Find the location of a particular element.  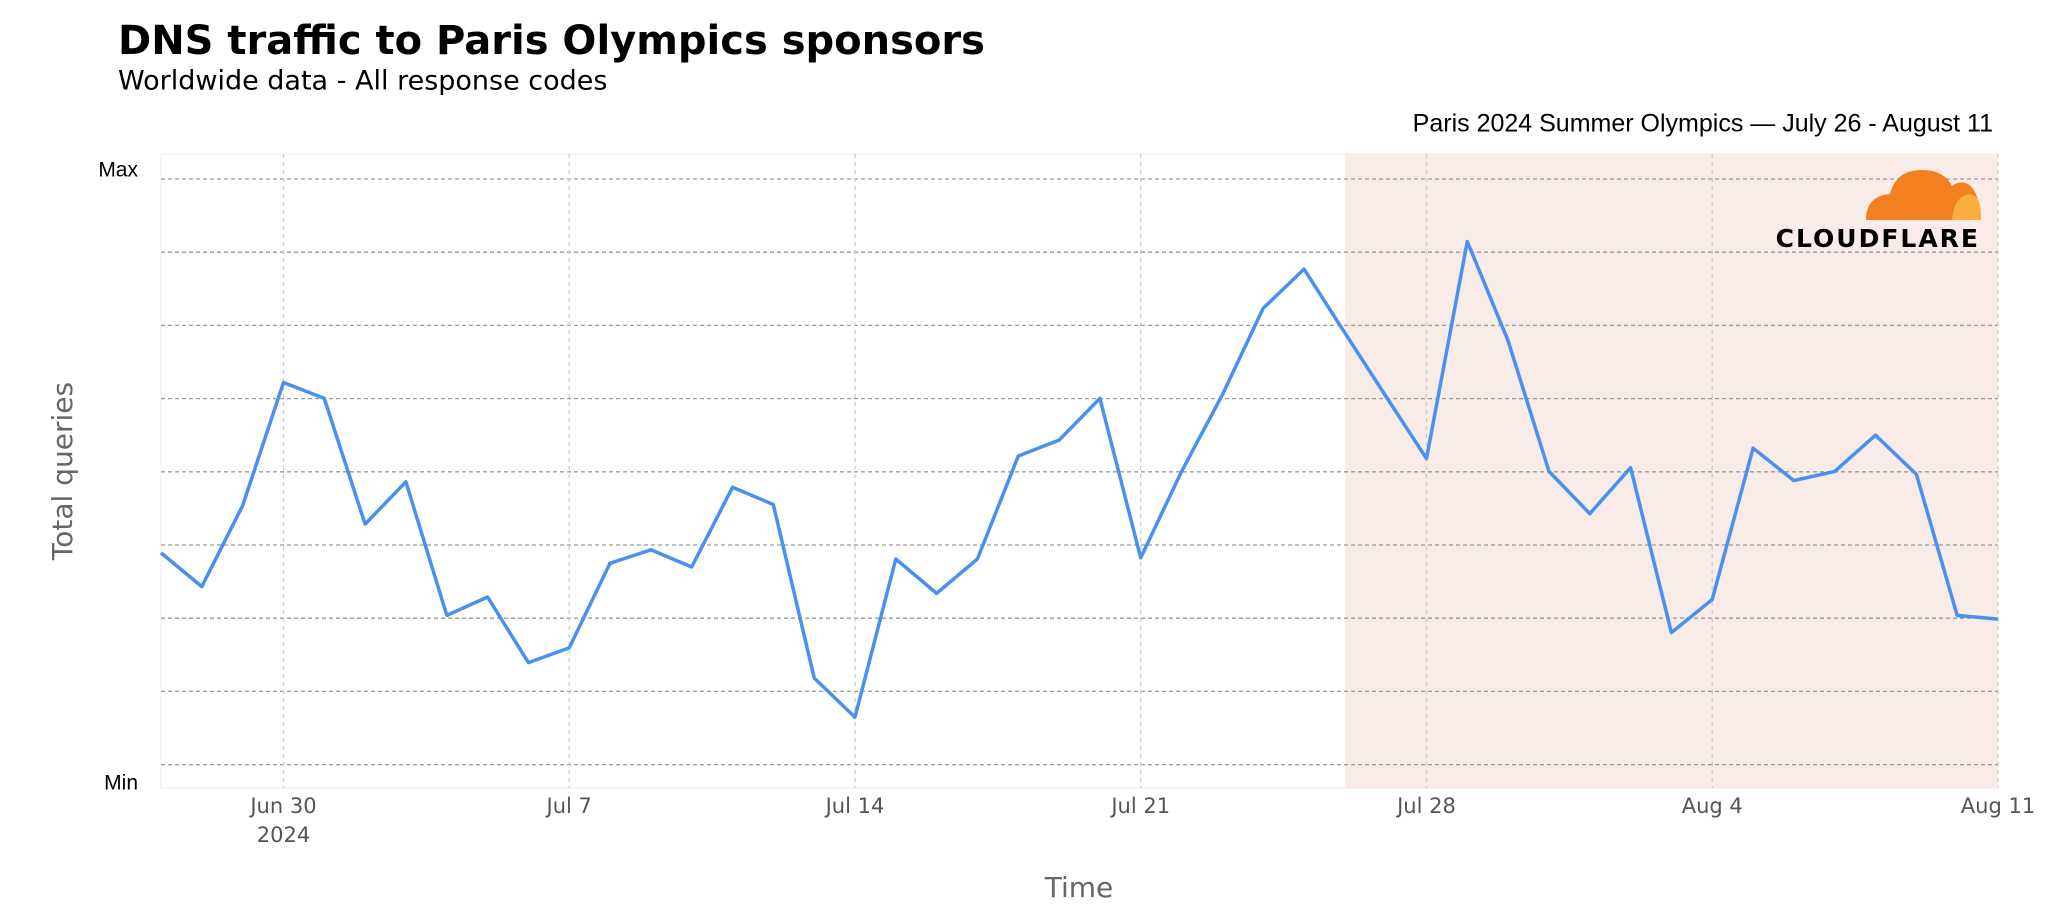

x-tick-label: Jul 7 is located at coordinates (568, 806).